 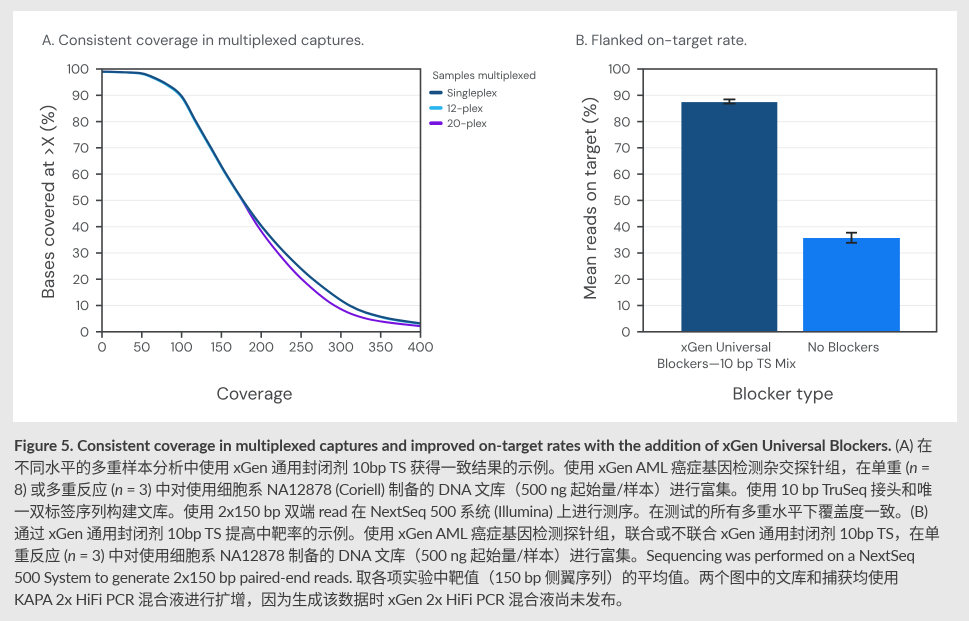 I want to click on svg-text: 12-plex, so click(x=465, y=109).